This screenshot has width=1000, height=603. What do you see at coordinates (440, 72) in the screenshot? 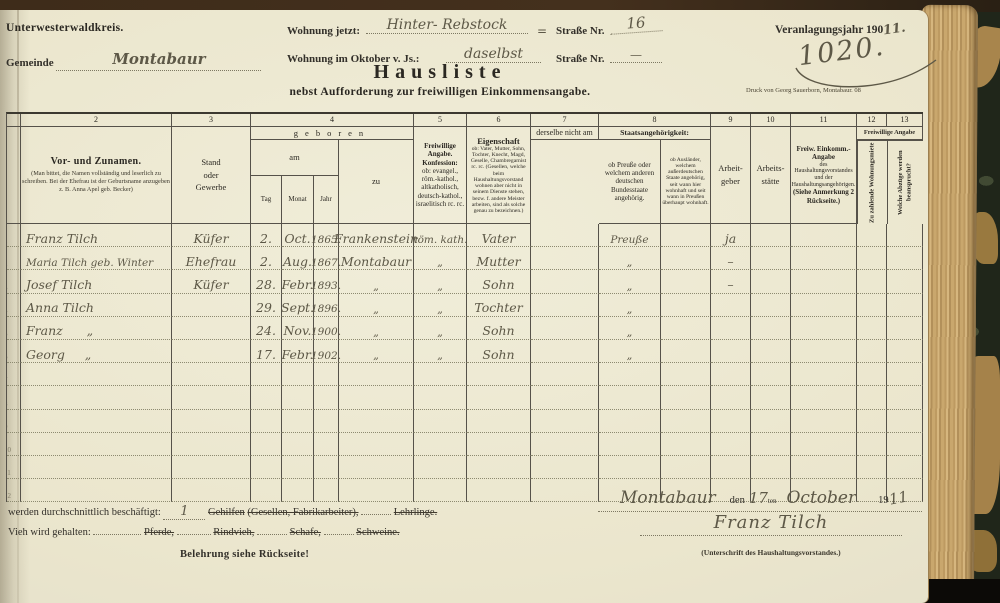
I see `page-title: Hausliste` at bounding box center [440, 72].